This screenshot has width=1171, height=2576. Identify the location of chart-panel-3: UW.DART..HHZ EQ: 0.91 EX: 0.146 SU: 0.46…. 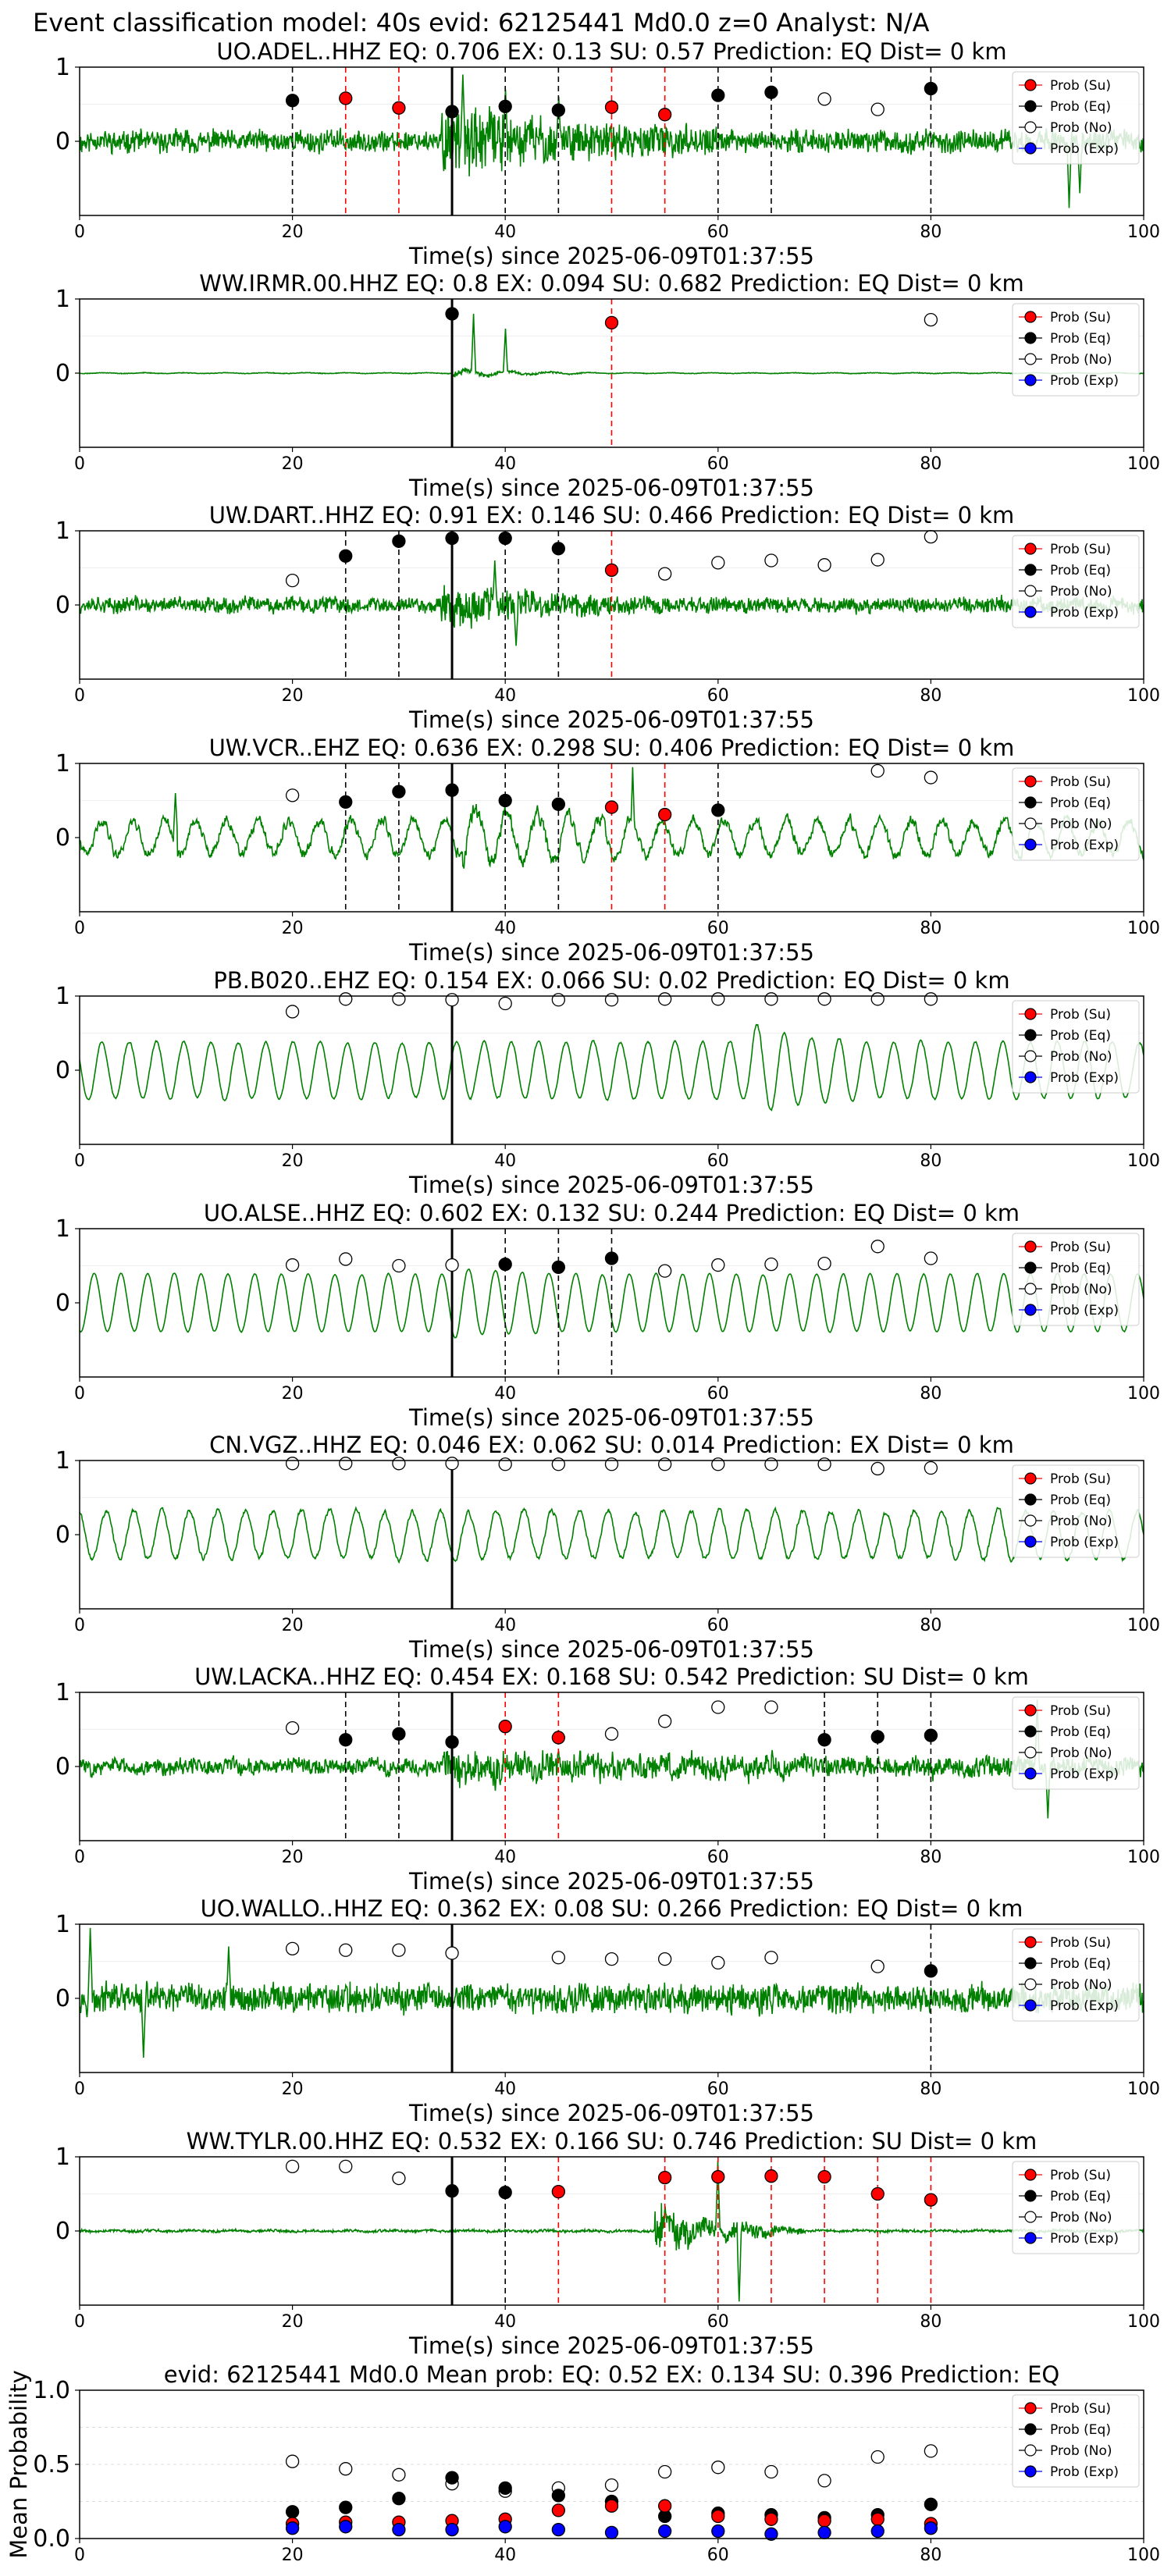
(607, 617).